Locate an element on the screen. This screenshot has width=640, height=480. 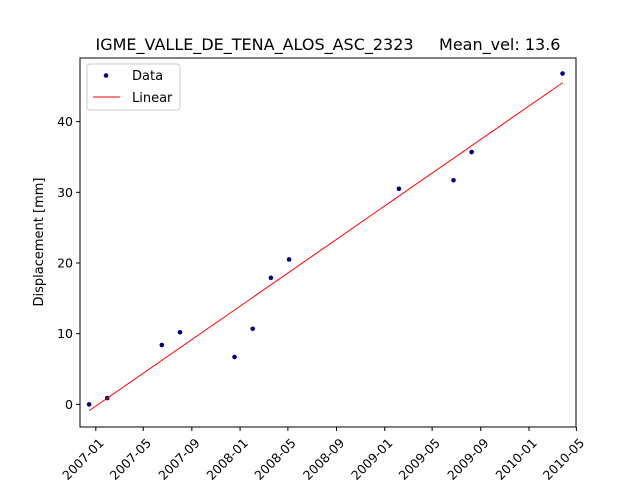
y-axis: 0 10 20 30 40 is located at coordinates (68, 263).